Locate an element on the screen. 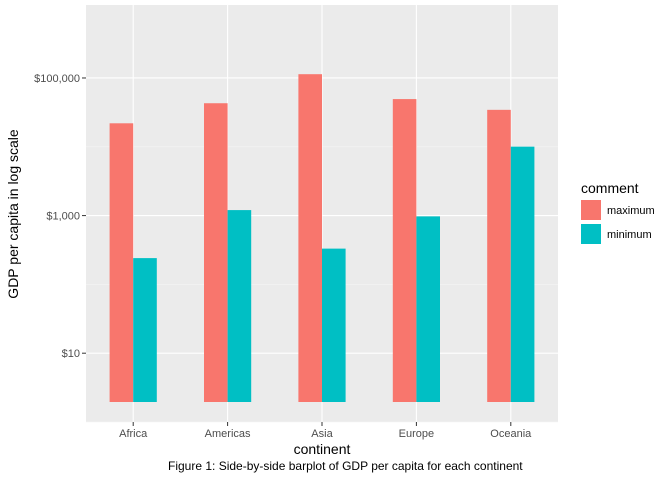  y-axis-title: GDP per capita in log scale is located at coordinates (13, 214).